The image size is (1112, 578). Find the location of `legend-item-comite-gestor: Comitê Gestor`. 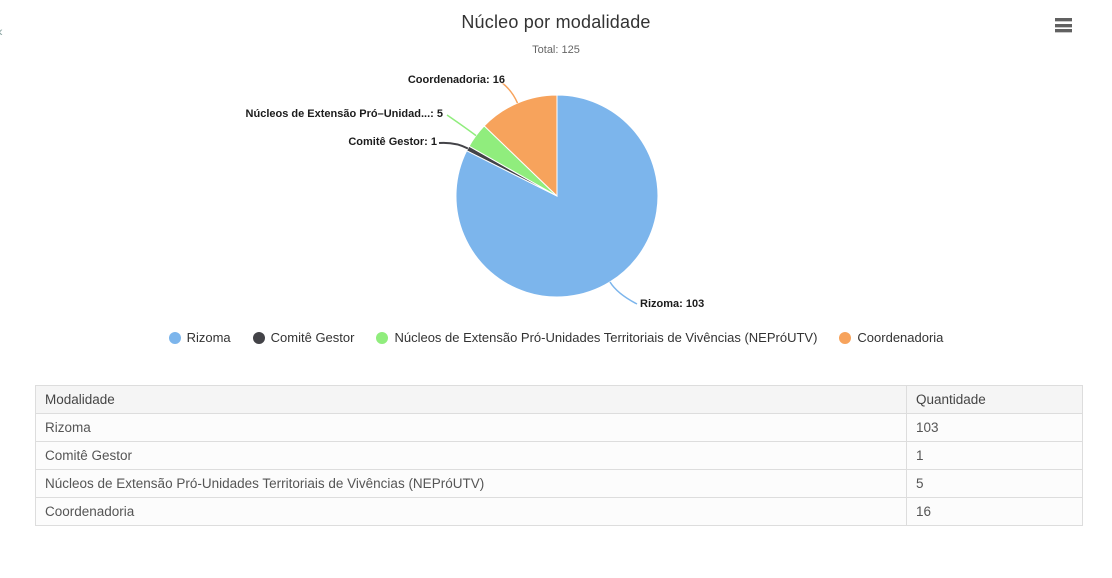

legend-item-comite-gestor: Comitê Gestor is located at coordinates (303, 337).